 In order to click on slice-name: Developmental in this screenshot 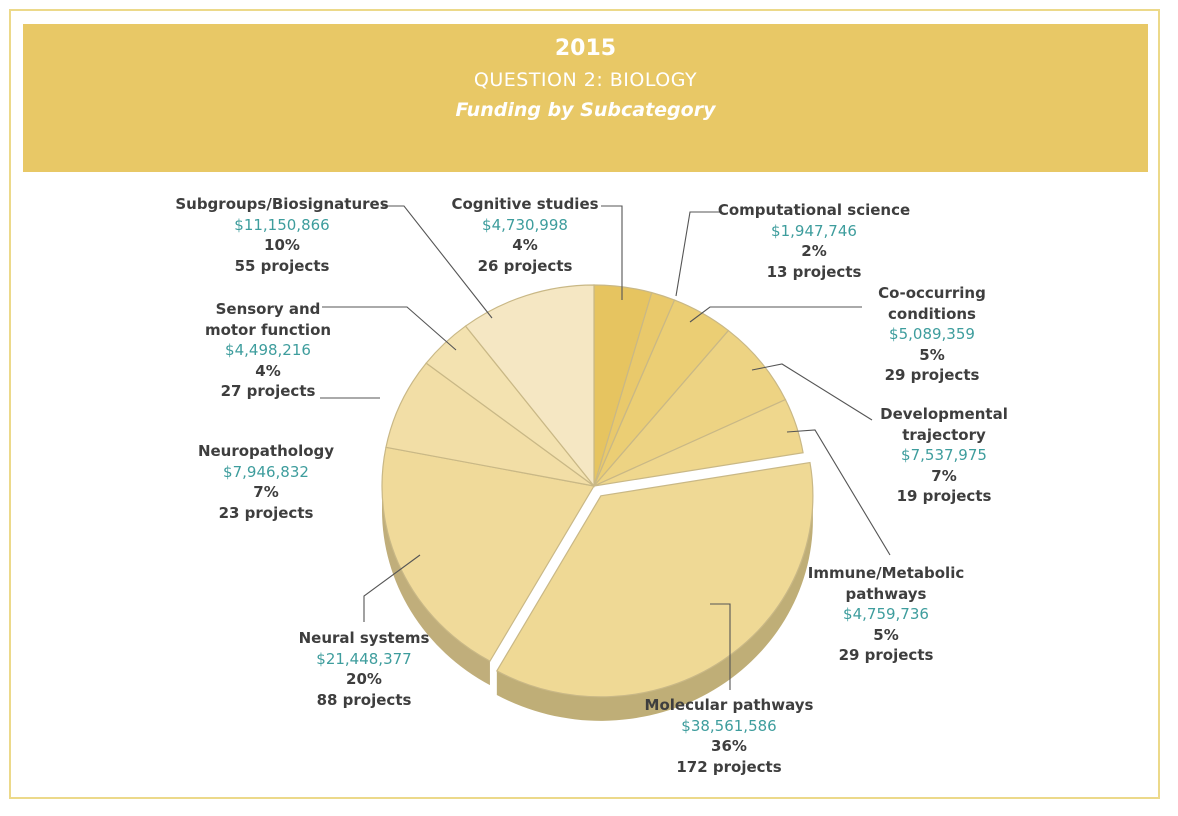, I will do `click(944, 414)`.